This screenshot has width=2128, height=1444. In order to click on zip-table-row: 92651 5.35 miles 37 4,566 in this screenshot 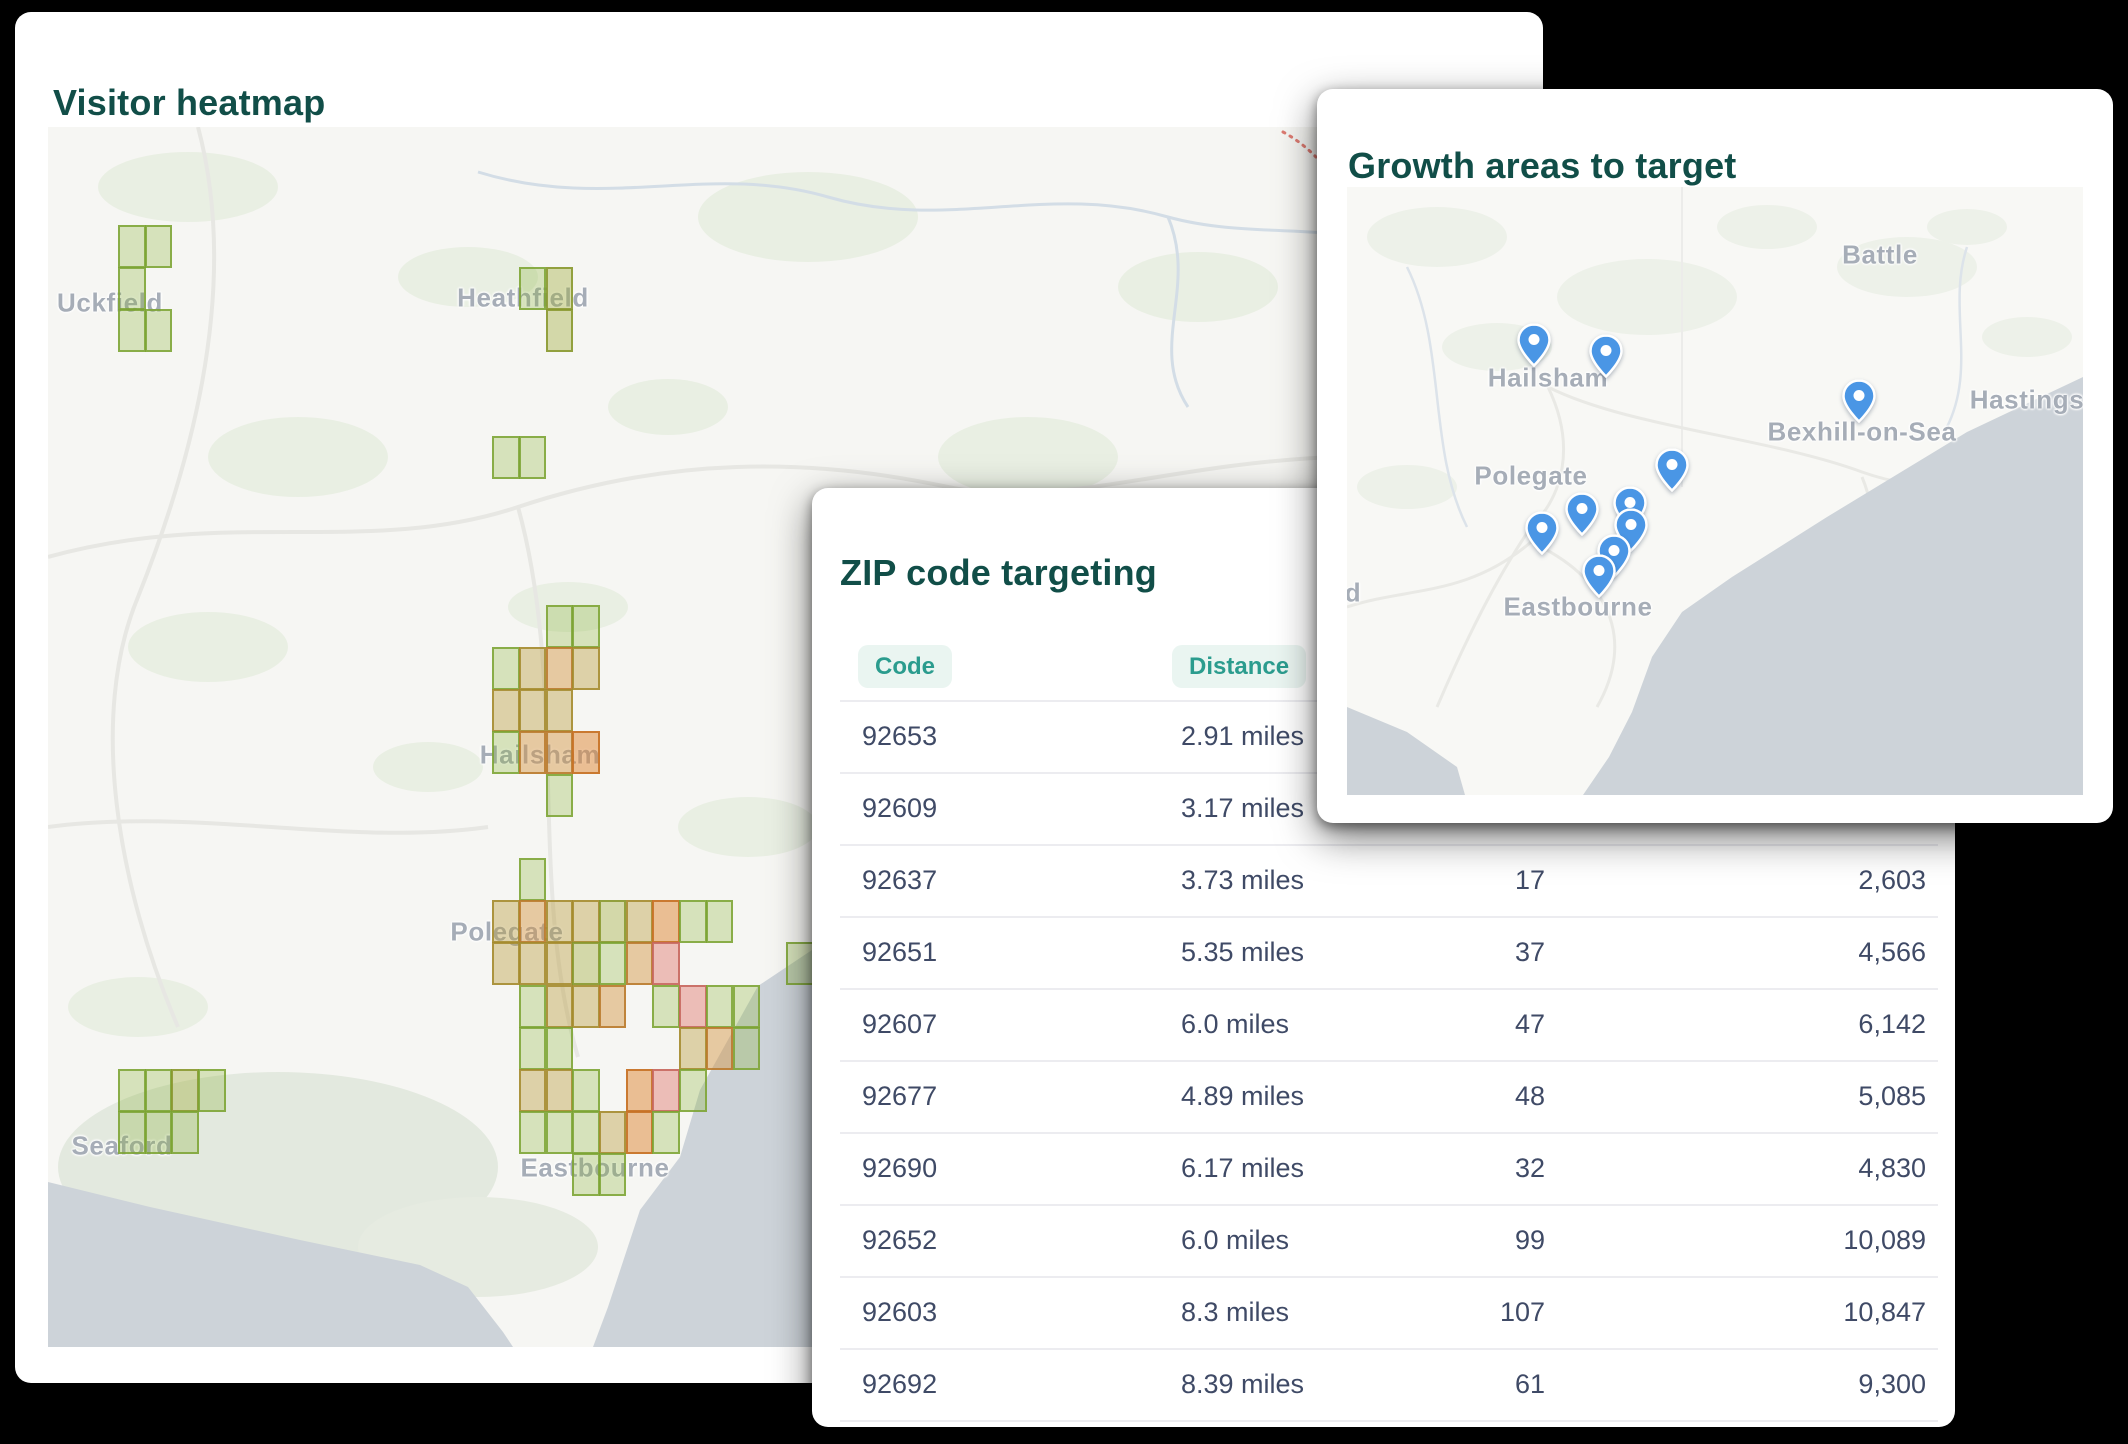, I will do `click(1389, 954)`.